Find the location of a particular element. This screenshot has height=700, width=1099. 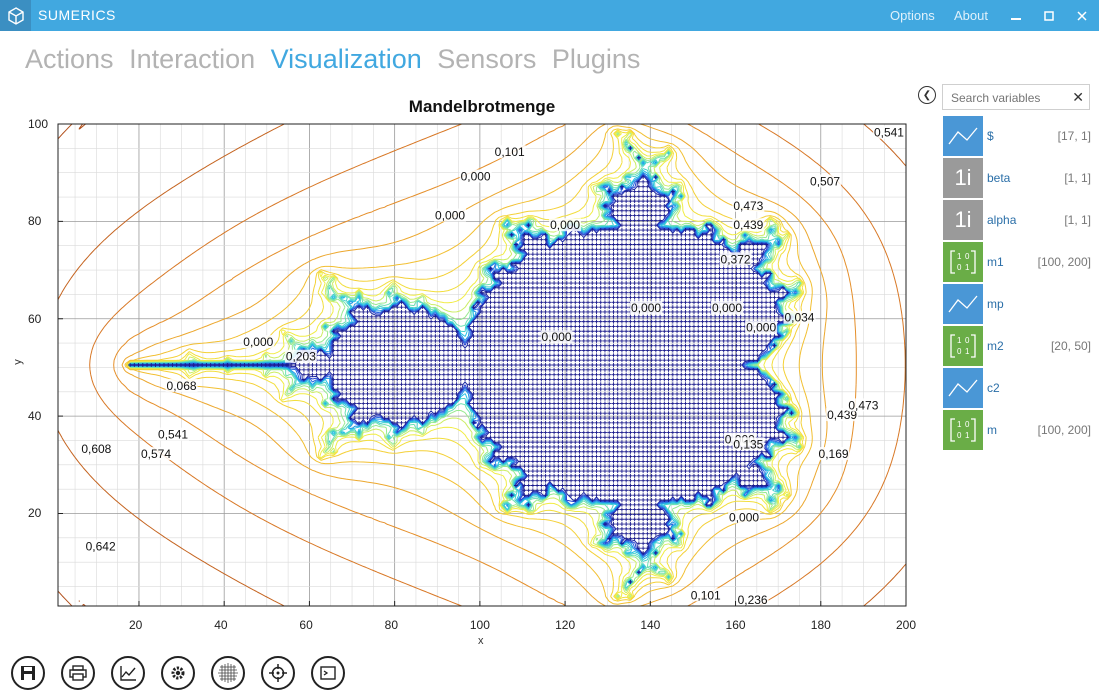

print-button is located at coordinates (78, 673).